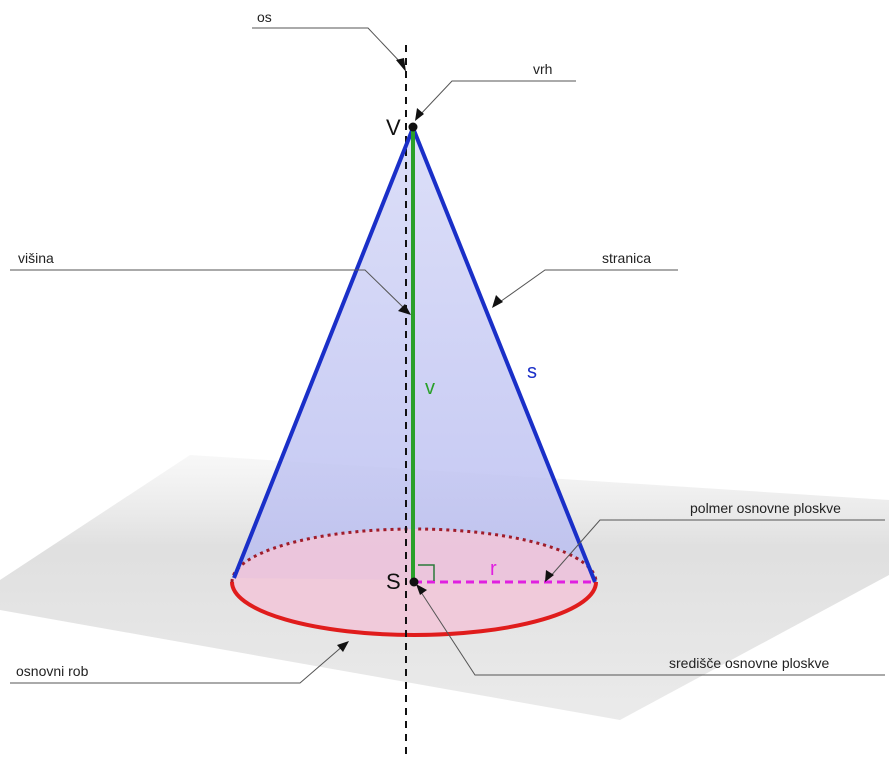 The width and height of the screenshot is (889, 760). What do you see at coordinates (430, 388) in the screenshot?
I see `height-symbol: v` at bounding box center [430, 388].